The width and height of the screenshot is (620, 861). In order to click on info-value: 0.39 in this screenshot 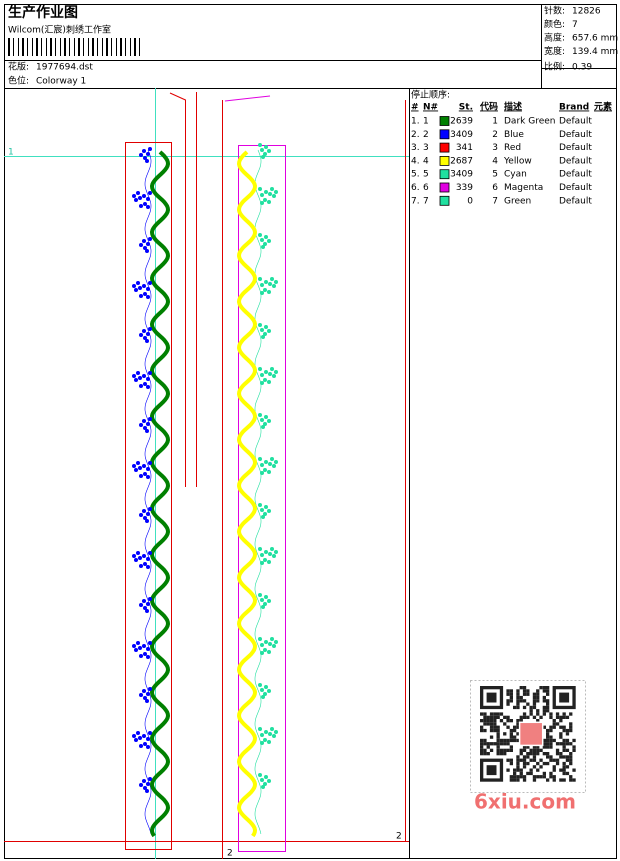, I will do `click(582, 68)`.